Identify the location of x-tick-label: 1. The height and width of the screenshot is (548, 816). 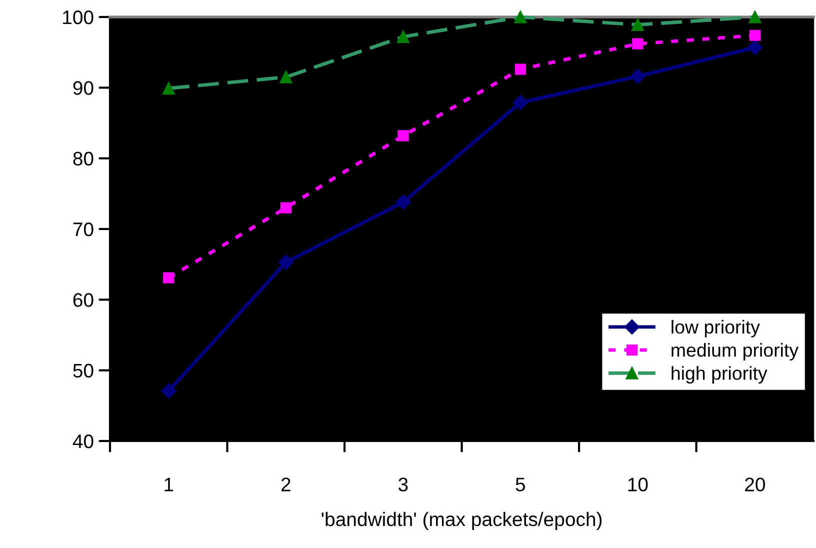
(169, 485).